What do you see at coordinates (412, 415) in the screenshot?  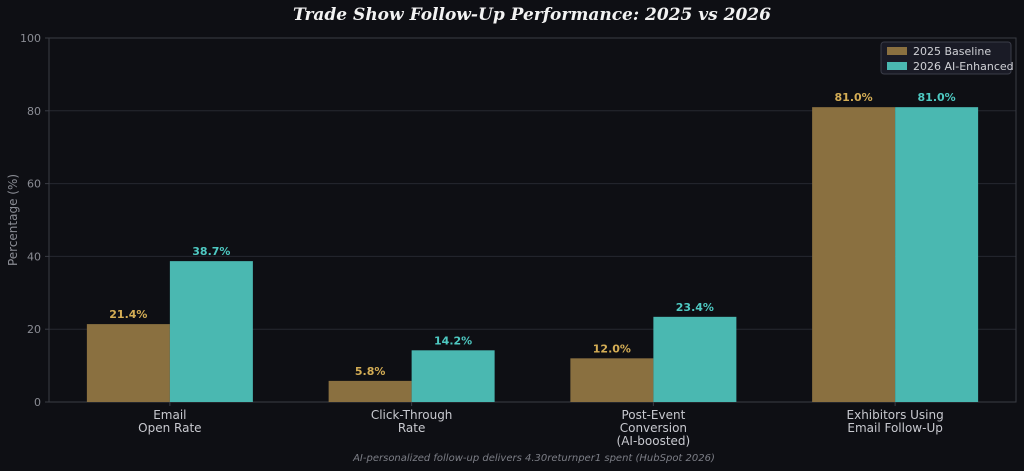 I see `x-tick-label: Click-Through` at bounding box center [412, 415].